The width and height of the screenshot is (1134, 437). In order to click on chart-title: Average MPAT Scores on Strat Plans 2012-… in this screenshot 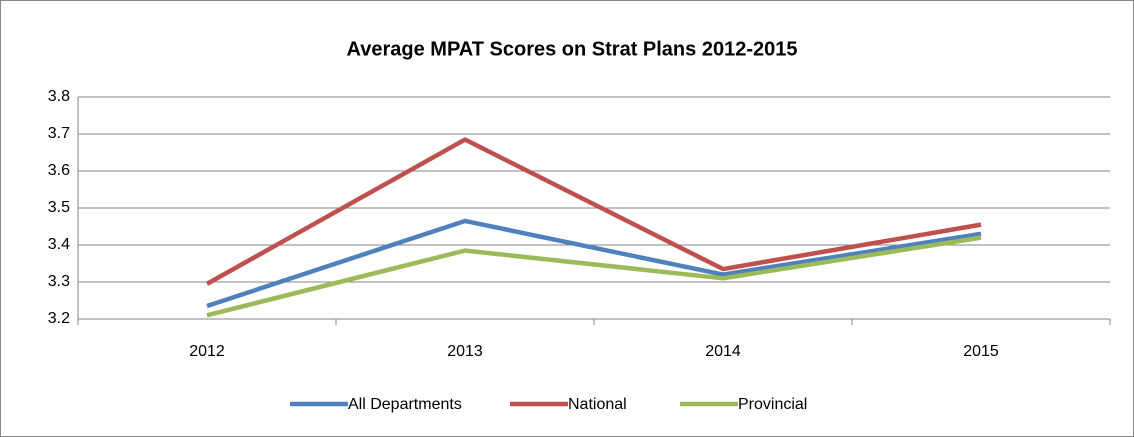, I will do `click(572, 49)`.